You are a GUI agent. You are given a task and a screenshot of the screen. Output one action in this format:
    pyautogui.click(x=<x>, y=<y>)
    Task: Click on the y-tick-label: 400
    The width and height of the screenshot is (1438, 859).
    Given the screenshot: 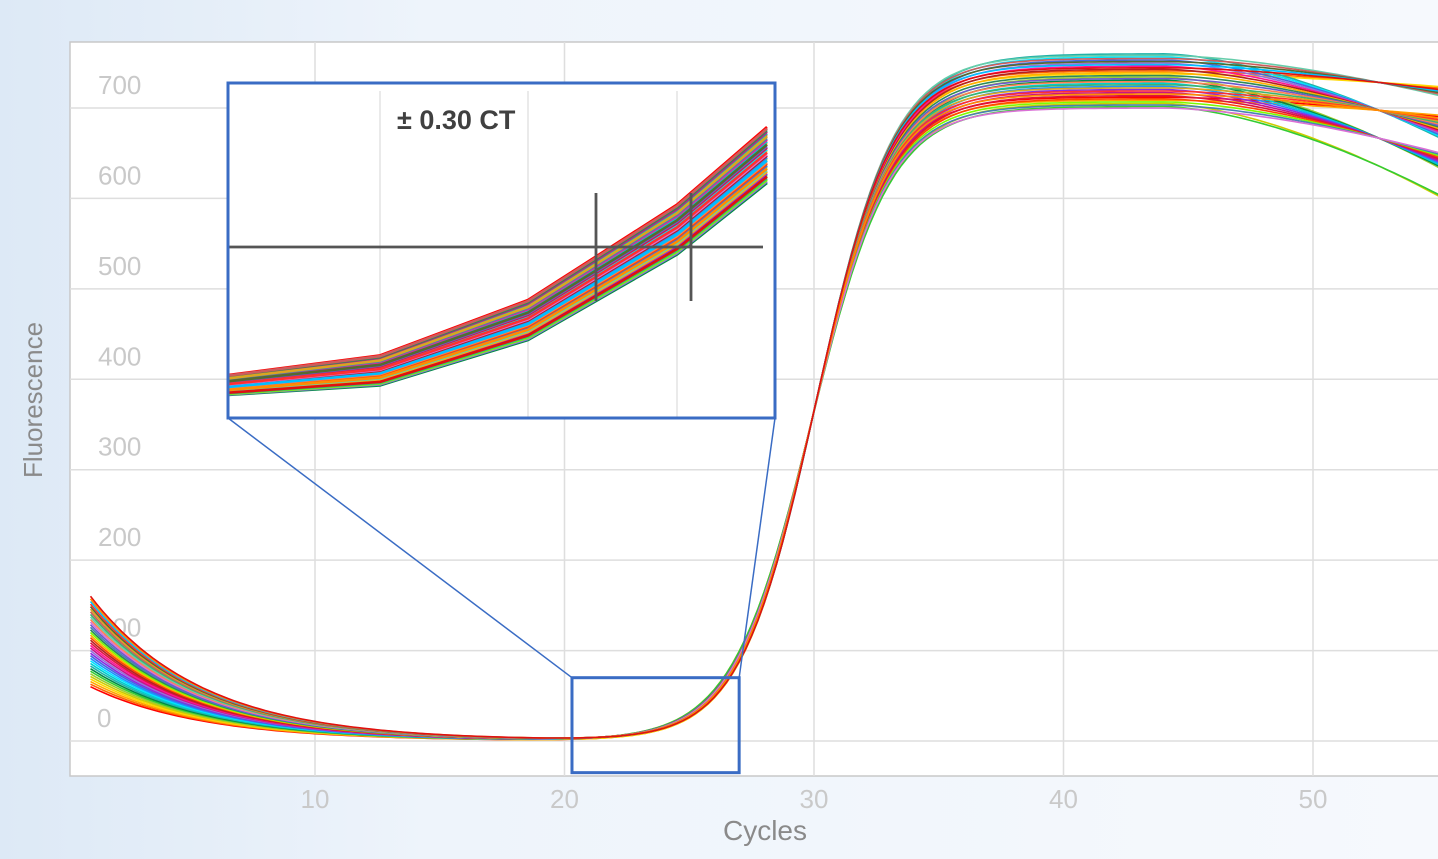 What is the action you would take?
    pyautogui.click(x=119, y=356)
    